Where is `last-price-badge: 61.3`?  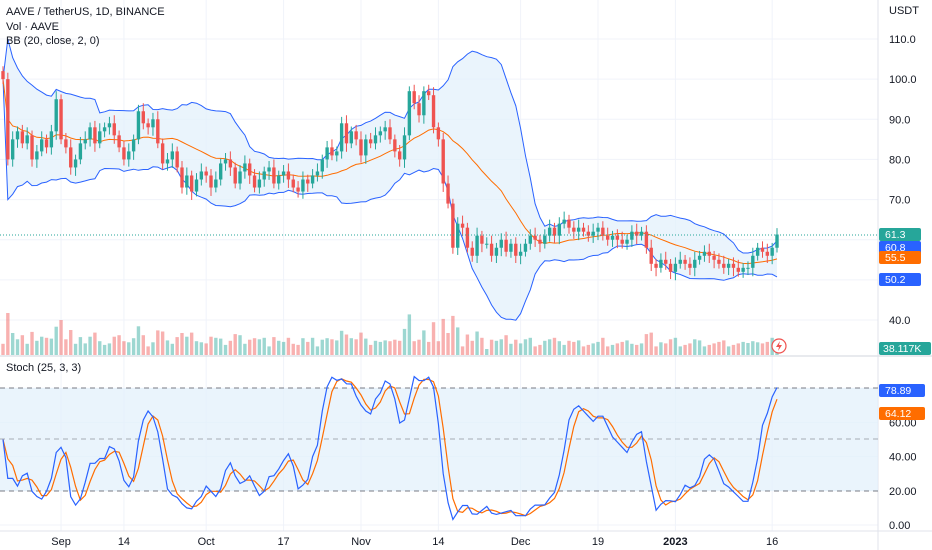
last-price-badge: 61.3 is located at coordinates (900, 234).